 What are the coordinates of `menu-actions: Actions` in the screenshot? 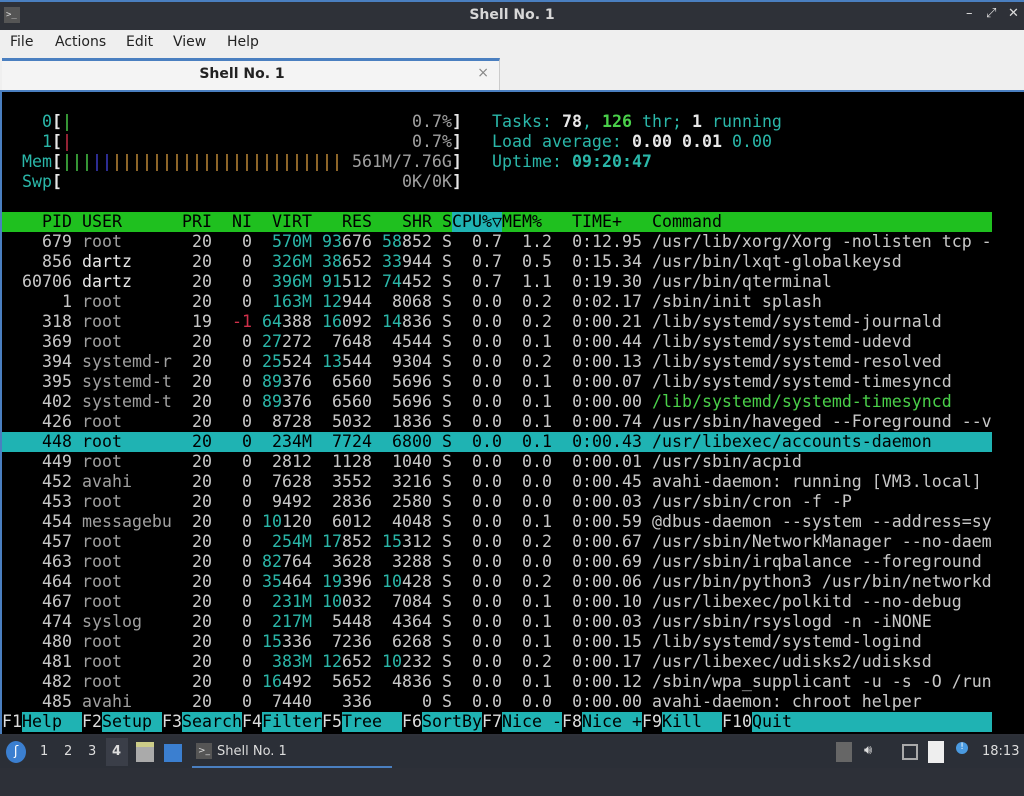 It's located at (81, 42).